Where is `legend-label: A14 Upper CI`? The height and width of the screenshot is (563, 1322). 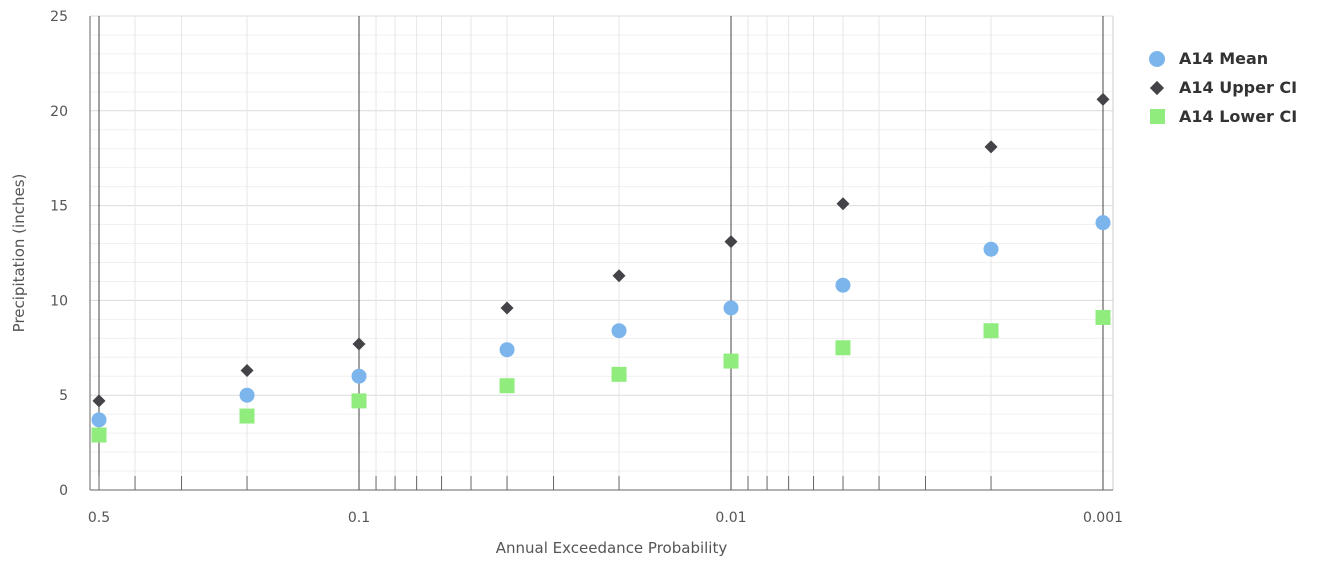
legend-label: A14 Upper CI is located at coordinates (1238, 87).